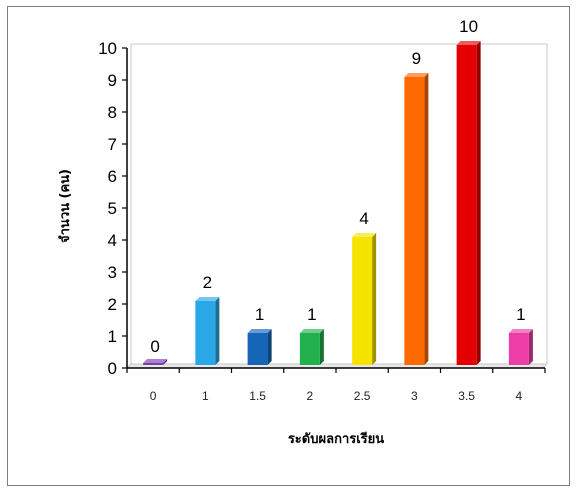  What do you see at coordinates (336, 439) in the screenshot?
I see `x-axis-title: ระดับผลการเรียน` at bounding box center [336, 439].